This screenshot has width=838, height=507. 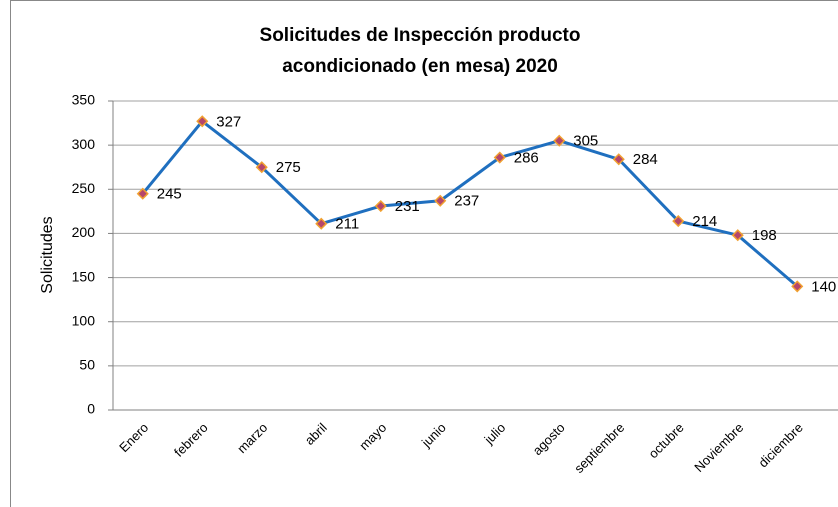 What do you see at coordinates (420, 35) in the screenshot?
I see `chart-title: Solicitudes de Inspección producto` at bounding box center [420, 35].